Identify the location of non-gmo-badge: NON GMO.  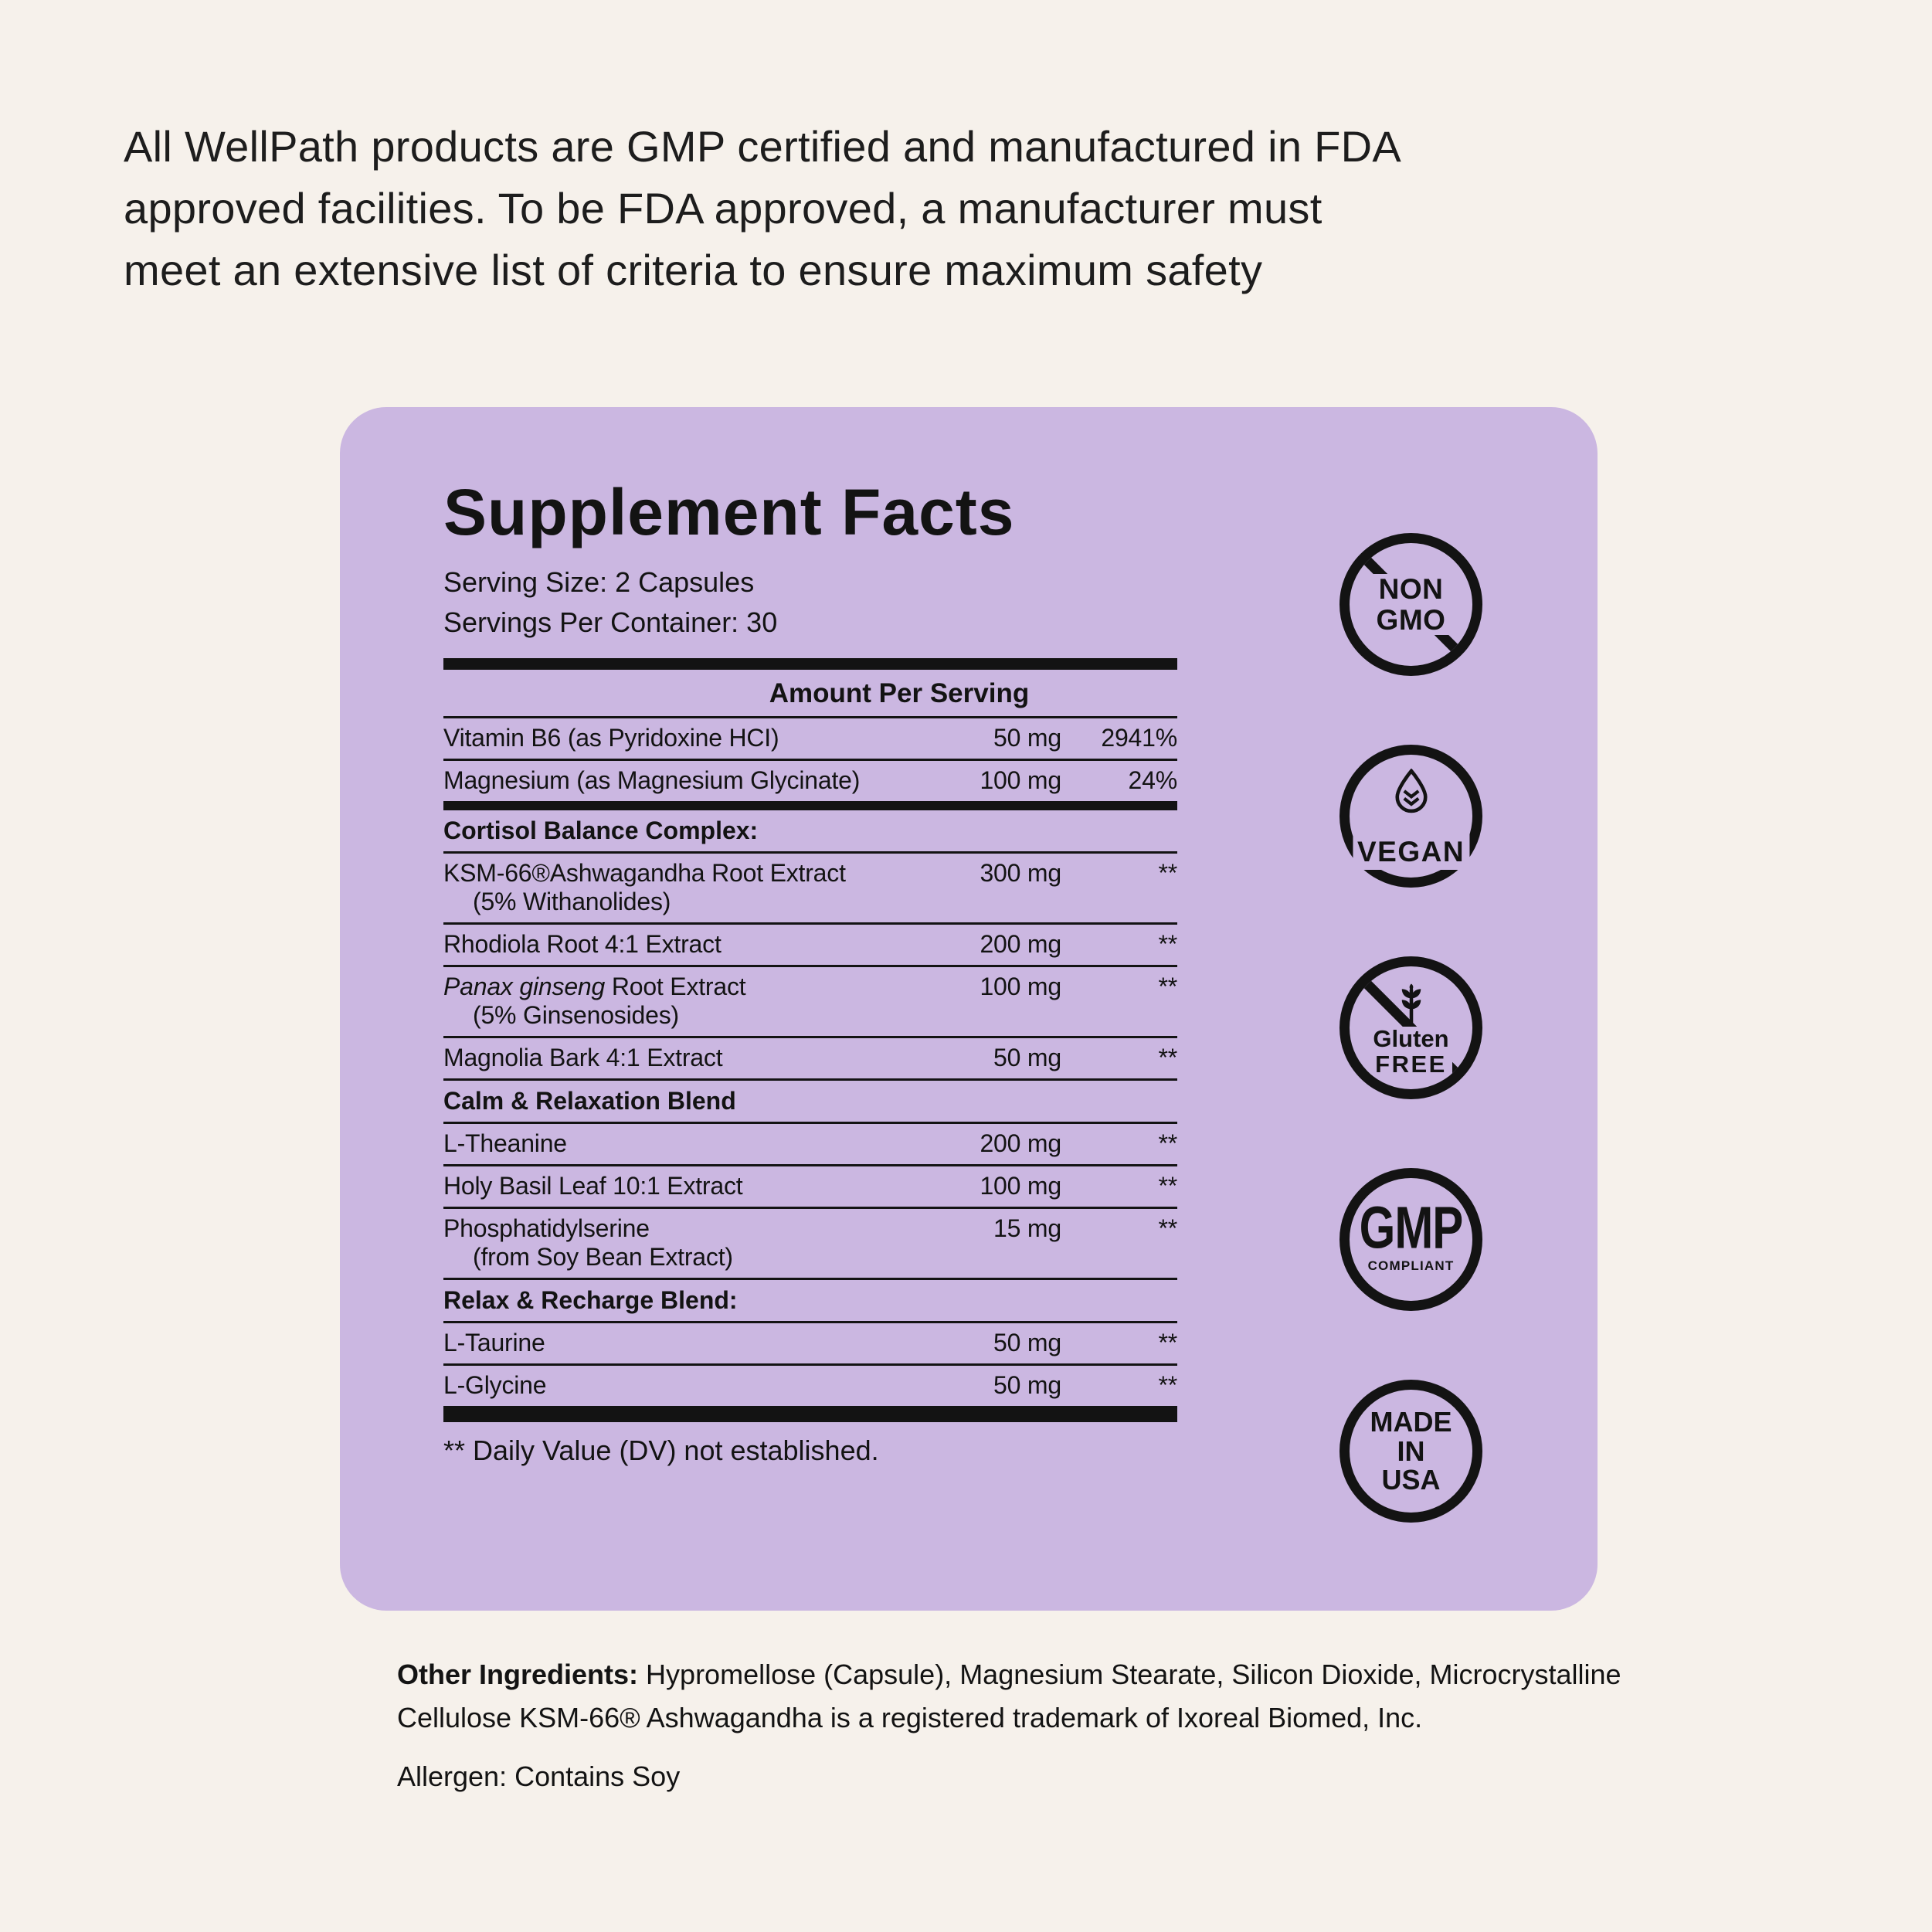
(1411, 605).